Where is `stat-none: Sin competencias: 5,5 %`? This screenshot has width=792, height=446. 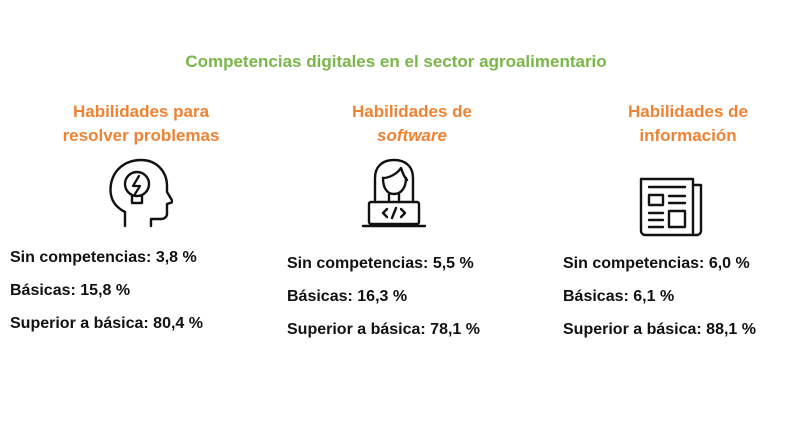
stat-none: Sin competencias: 5,5 % is located at coordinates (380, 263).